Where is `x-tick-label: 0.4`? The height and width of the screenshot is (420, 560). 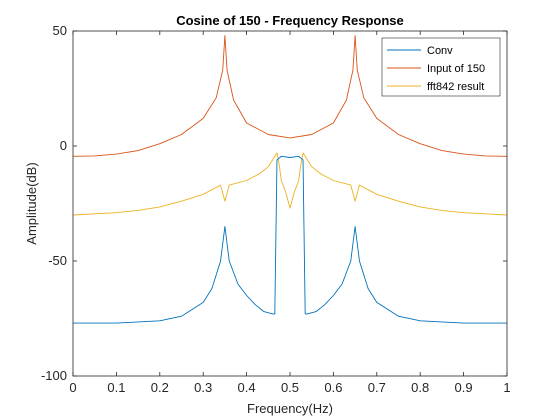 x-tick-label: 0.4 is located at coordinates (247, 387).